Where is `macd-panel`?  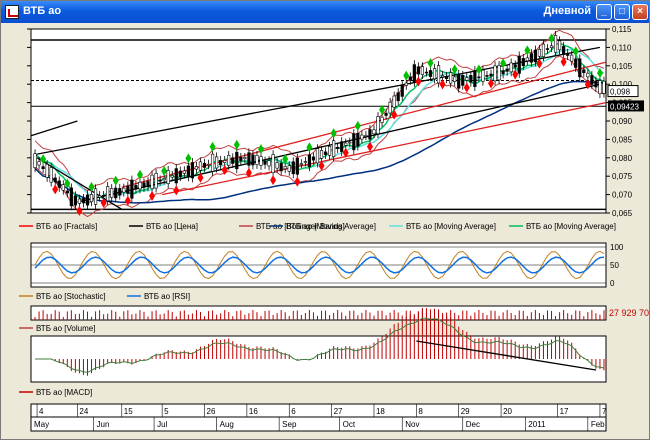 macd-panel is located at coordinates (318, 359).